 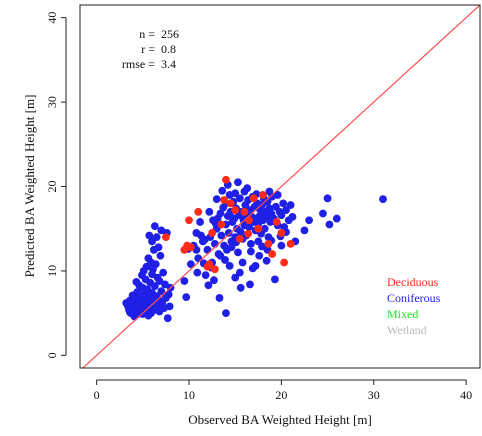 What do you see at coordinates (52, 18) in the screenshot?
I see `y-tick-label: 40` at bounding box center [52, 18].